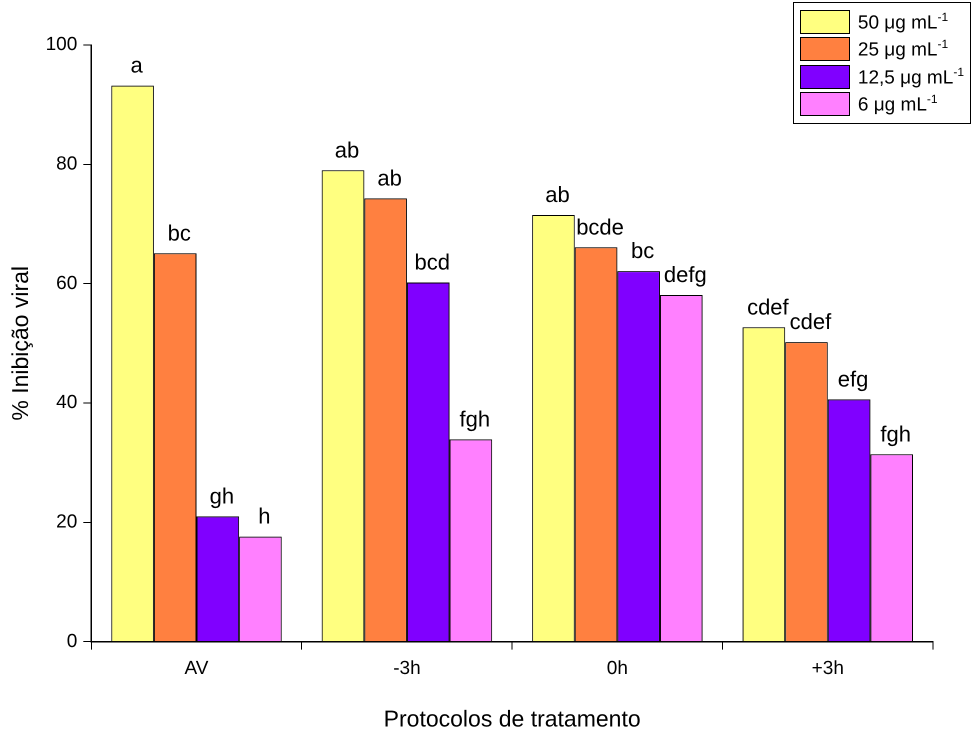 Image resolution: width=973 pixels, height=744 pixels. What do you see at coordinates (67, 283) in the screenshot?
I see `y-tick-label: 60` at bounding box center [67, 283].